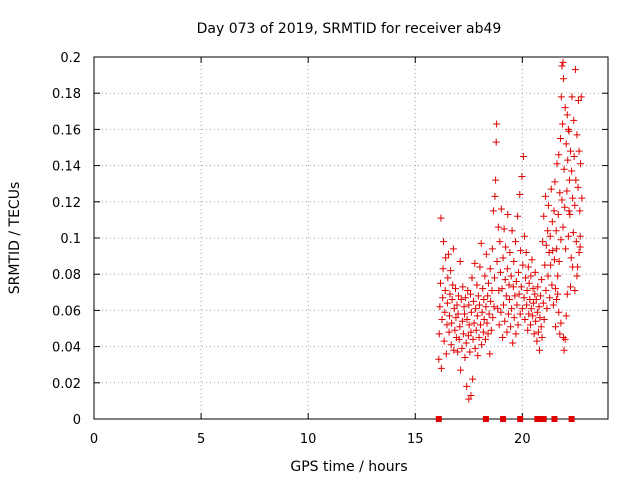 The width and height of the screenshot is (640, 480). I want to click on x-tick-label: 0, so click(94, 439).